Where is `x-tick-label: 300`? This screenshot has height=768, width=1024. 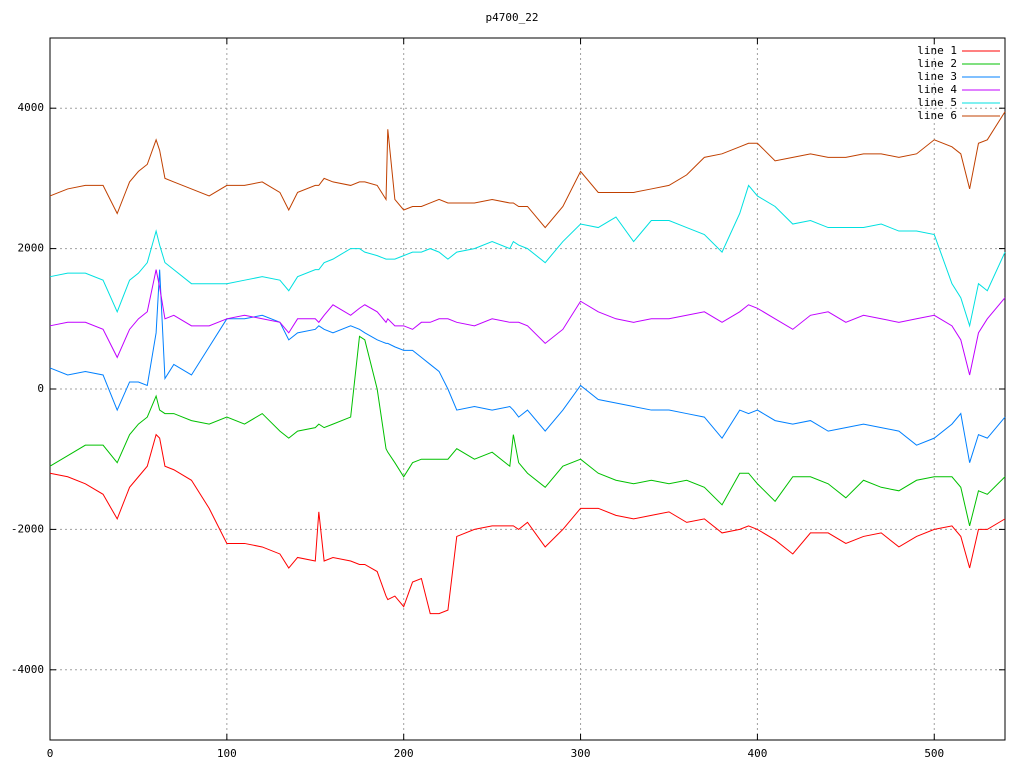 x-tick-label: 300 is located at coordinates (581, 753).